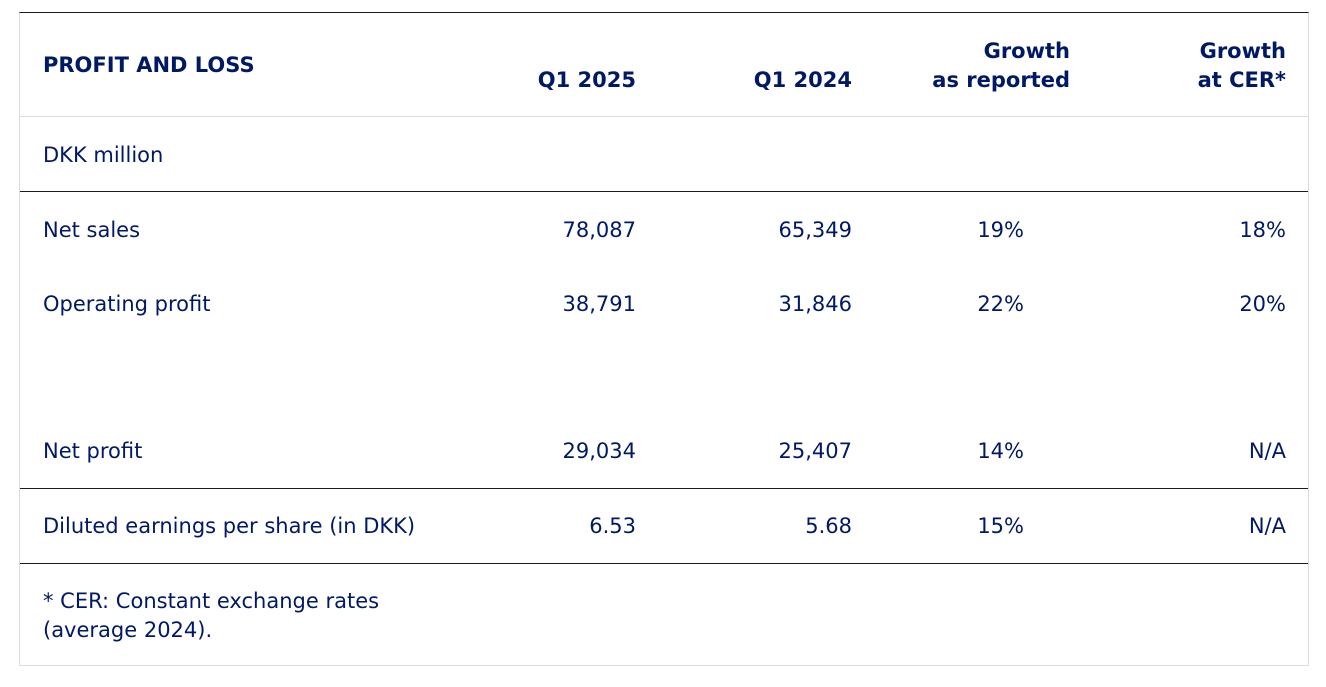 Image resolution: width=1326 pixels, height=687 pixels. What do you see at coordinates (1267, 451) in the screenshot?
I see `net-profit-growth-cer: N/A` at bounding box center [1267, 451].